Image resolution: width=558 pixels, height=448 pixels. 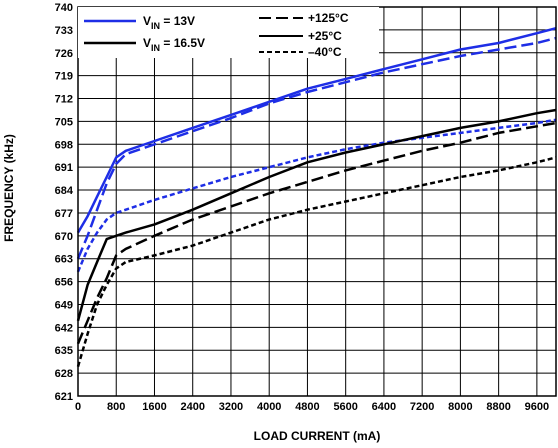 I want to click on y-tick-label: 628, so click(x=64, y=374).